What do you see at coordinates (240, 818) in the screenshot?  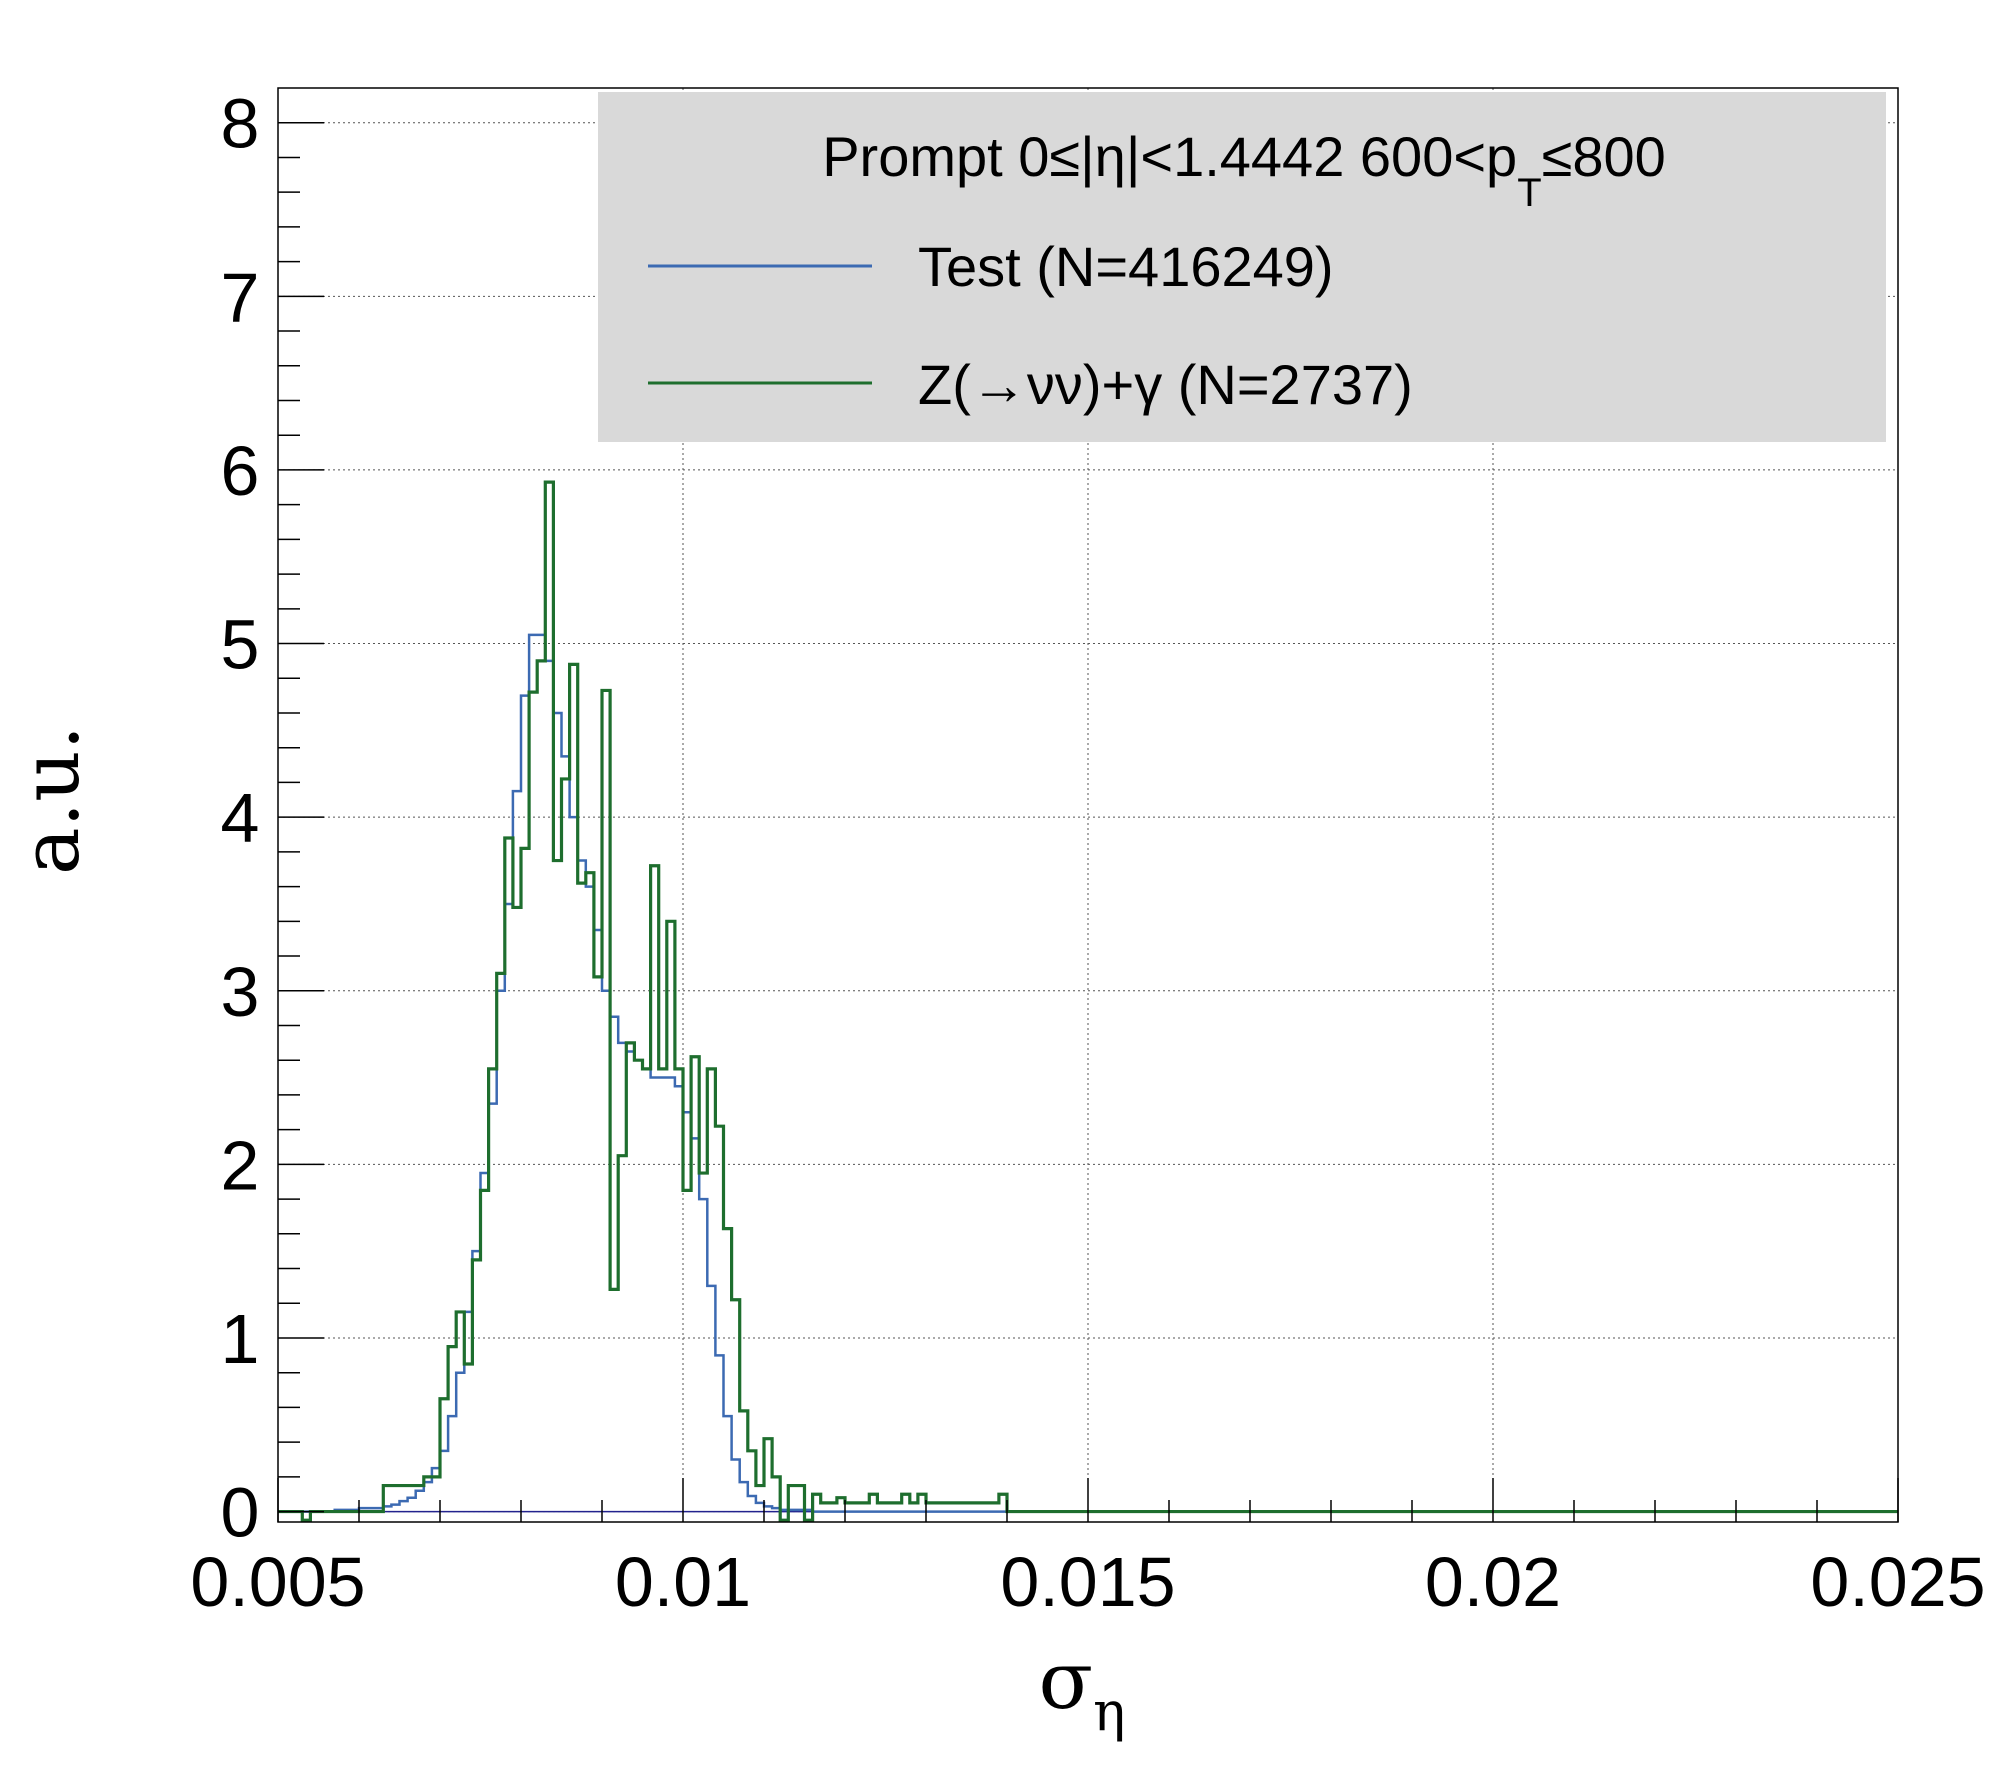 I see `y-tick-label: 4` at bounding box center [240, 818].